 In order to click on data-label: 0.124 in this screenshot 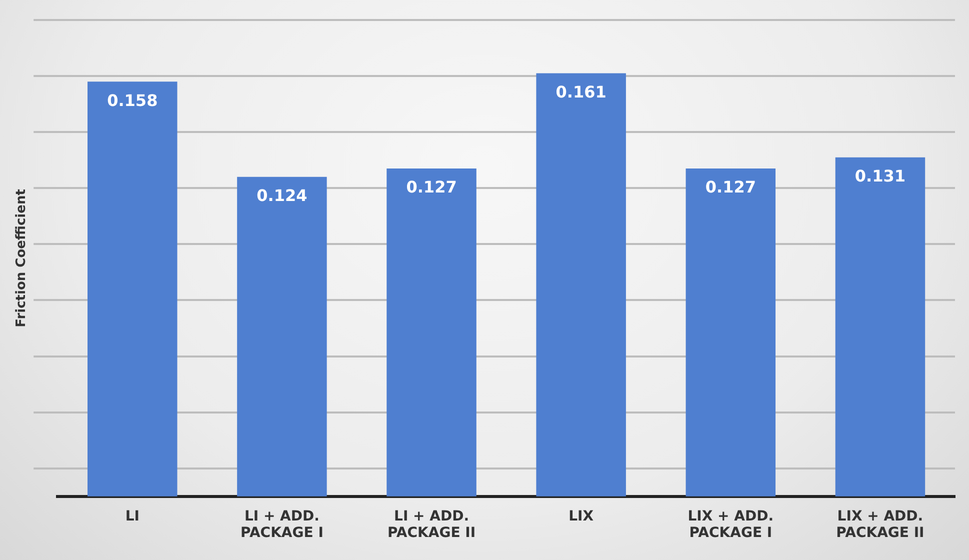, I will do `click(282, 196)`.